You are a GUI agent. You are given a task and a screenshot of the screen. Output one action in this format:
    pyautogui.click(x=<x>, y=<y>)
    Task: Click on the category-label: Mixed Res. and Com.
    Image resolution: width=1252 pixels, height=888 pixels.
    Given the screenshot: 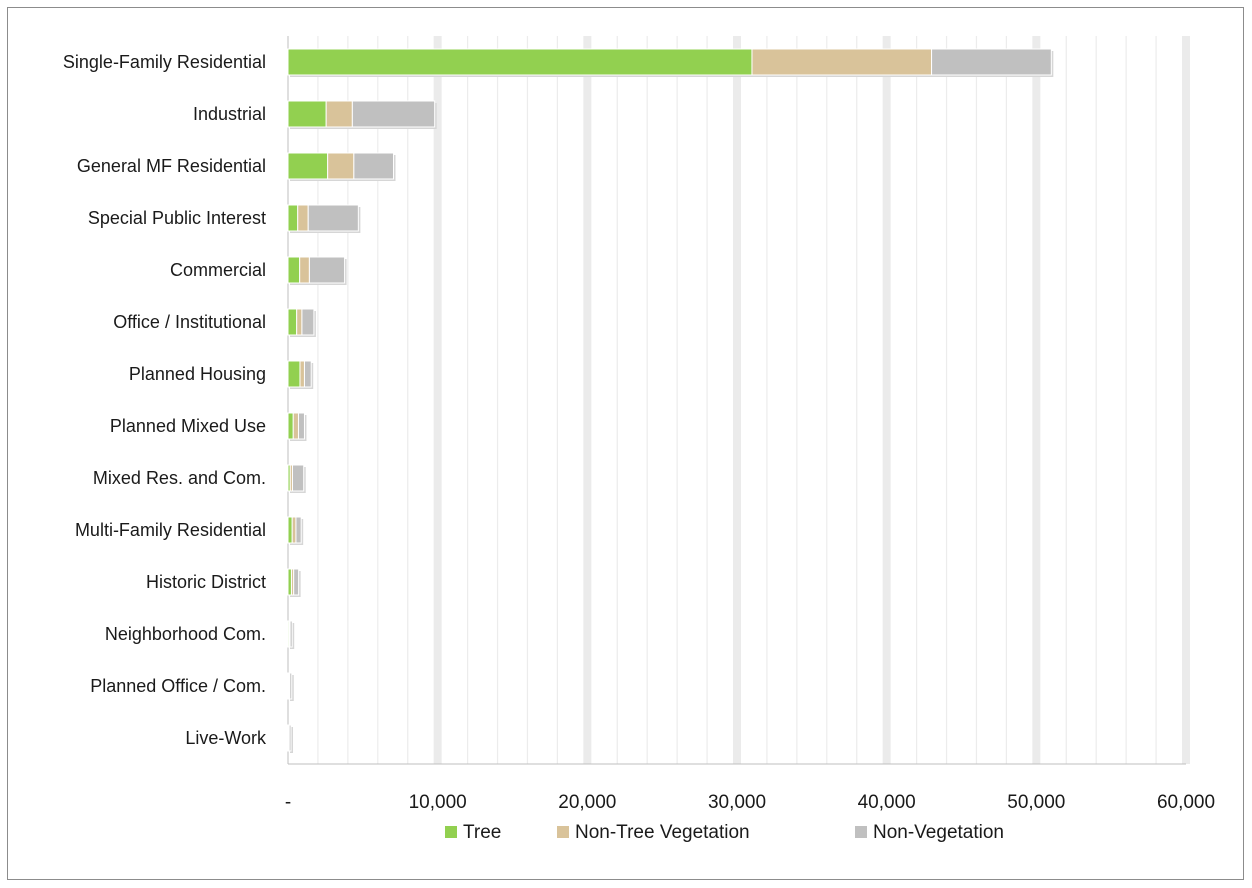 What is the action you would take?
    pyautogui.click(x=179, y=478)
    